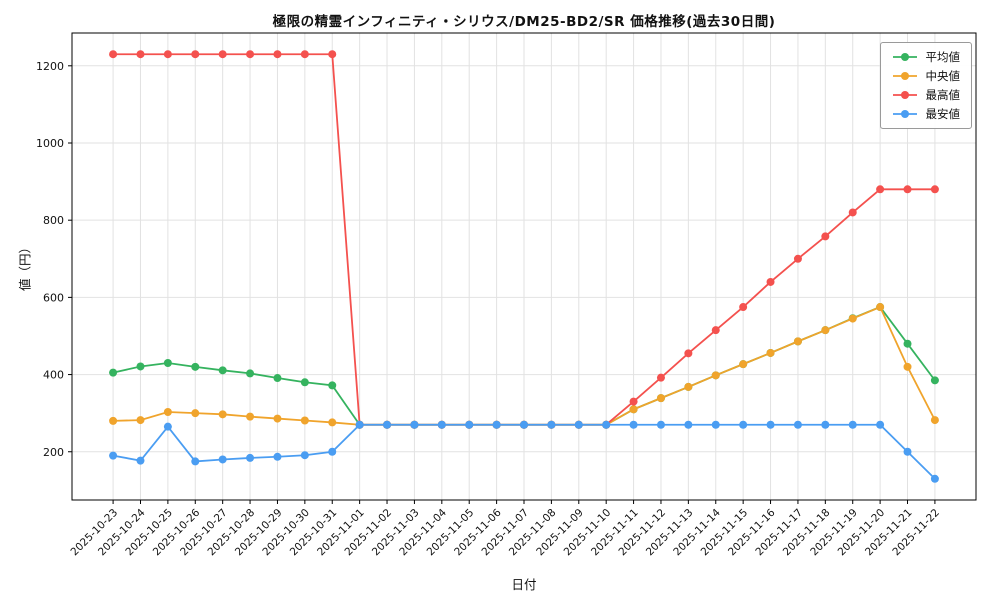 This screenshot has width=1000, height=600. What do you see at coordinates (943, 76) in the screenshot?
I see `legend-label: 中央値` at bounding box center [943, 76].